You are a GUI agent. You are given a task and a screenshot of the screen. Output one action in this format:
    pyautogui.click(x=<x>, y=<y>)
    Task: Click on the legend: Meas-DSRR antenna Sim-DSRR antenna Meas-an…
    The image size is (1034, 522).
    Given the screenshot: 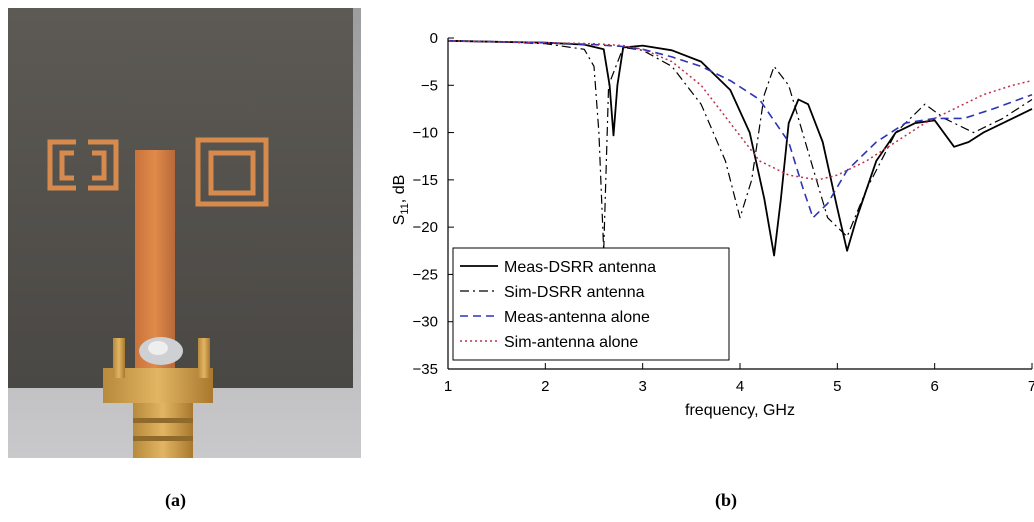 What is the action you would take?
    pyautogui.click(x=591, y=304)
    